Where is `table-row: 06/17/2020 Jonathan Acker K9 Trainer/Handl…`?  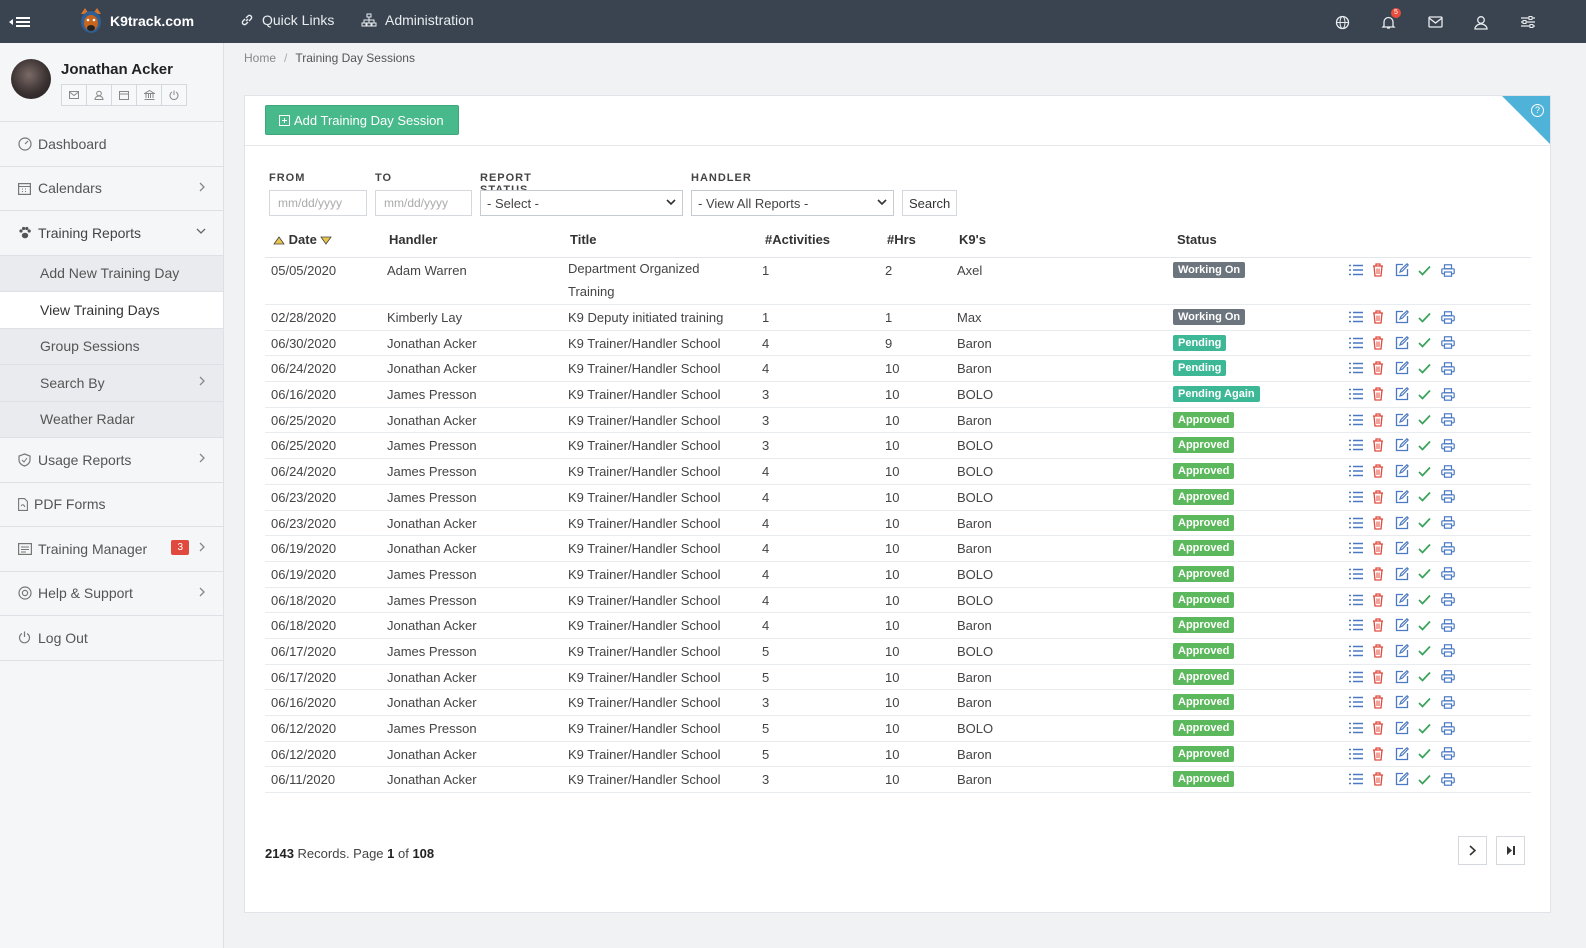
table-row: 06/17/2020 Jonathan Acker K9 Trainer/Handl… is located at coordinates (898, 678).